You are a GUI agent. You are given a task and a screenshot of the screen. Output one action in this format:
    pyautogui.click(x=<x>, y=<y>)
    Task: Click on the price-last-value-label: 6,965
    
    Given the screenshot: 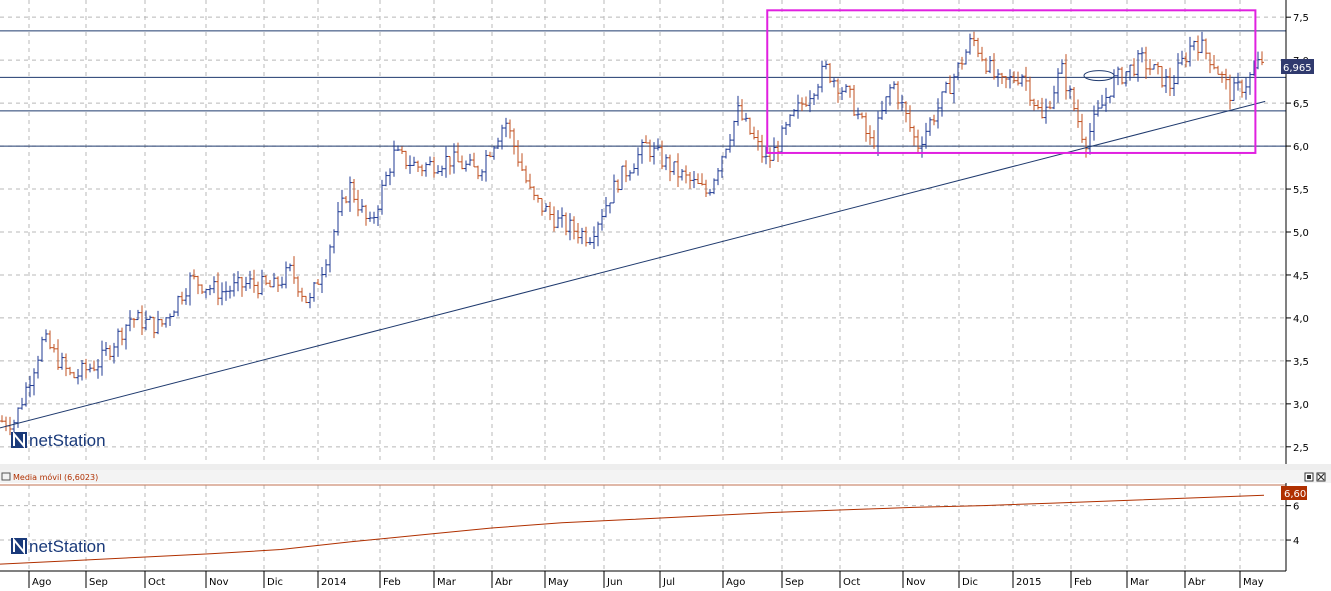 What is the action you would take?
    pyautogui.click(x=1297, y=68)
    